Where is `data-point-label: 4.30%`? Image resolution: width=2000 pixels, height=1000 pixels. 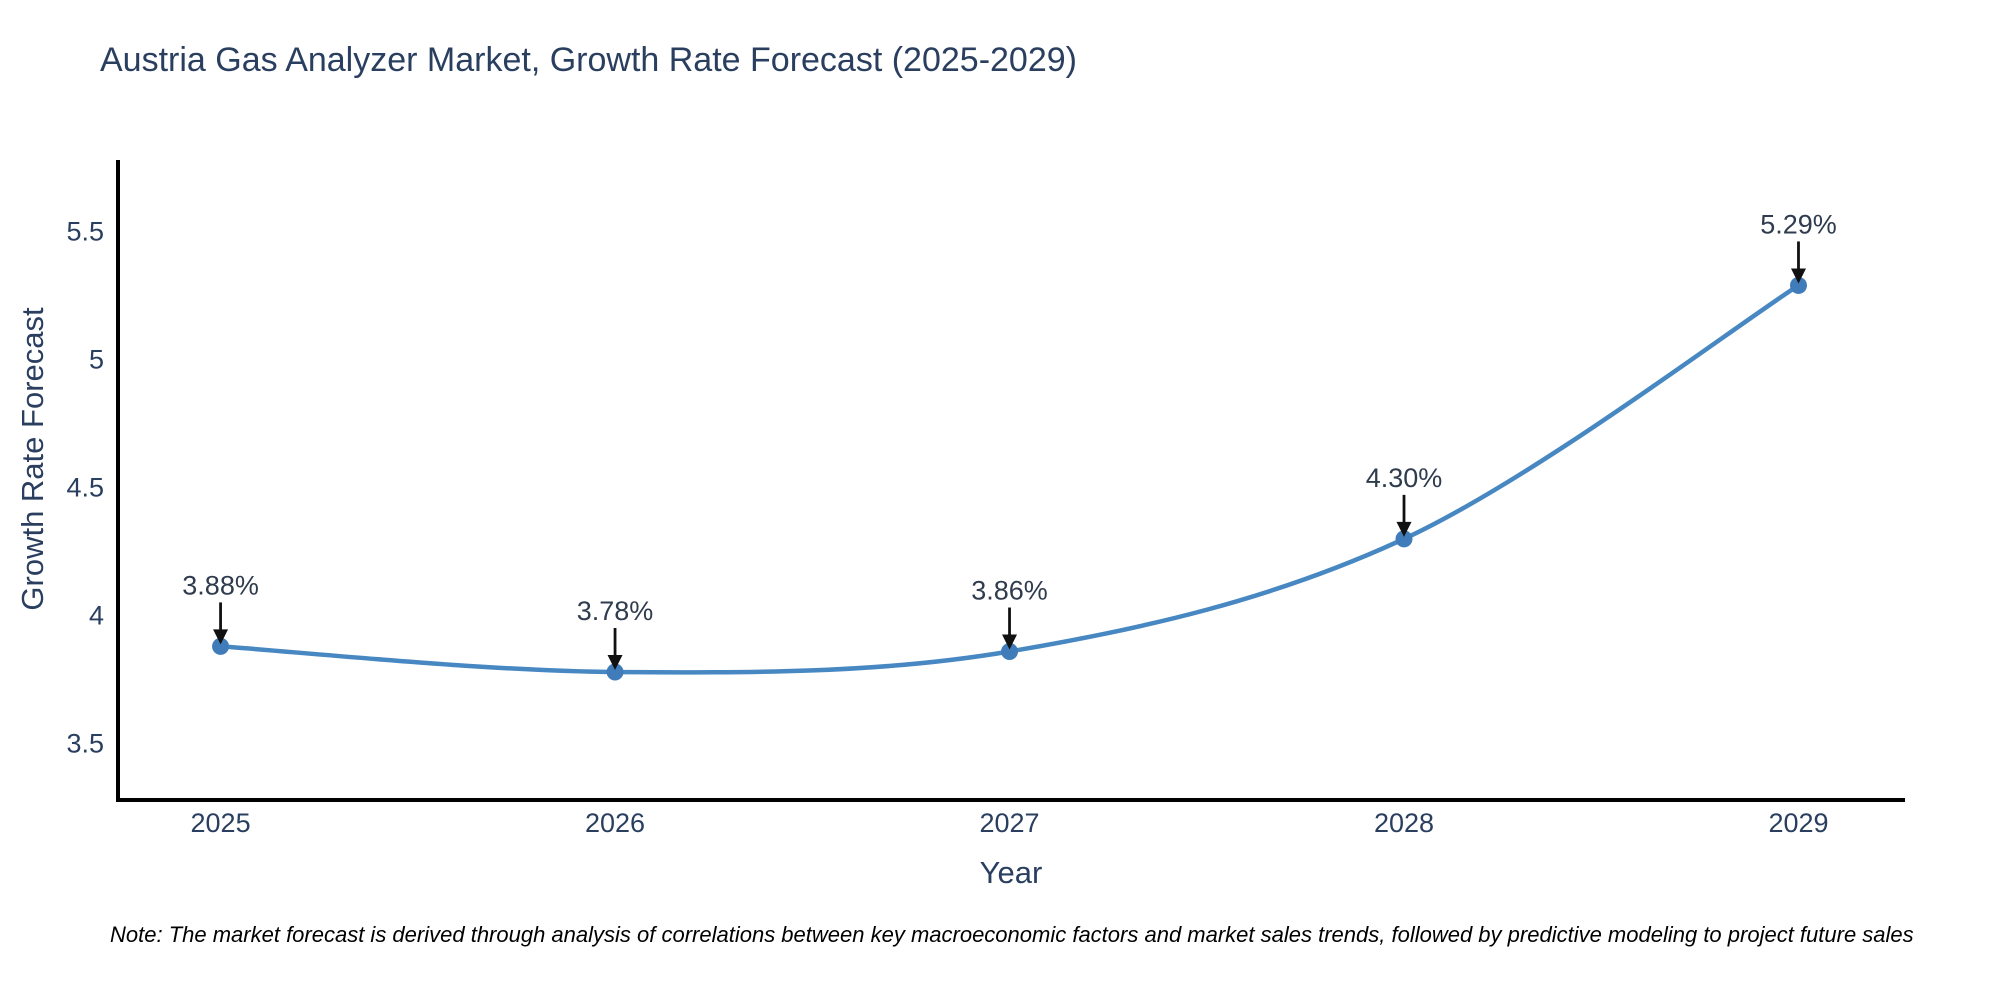 data-point-label: 4.30% is located at coordinates (1404, 478).